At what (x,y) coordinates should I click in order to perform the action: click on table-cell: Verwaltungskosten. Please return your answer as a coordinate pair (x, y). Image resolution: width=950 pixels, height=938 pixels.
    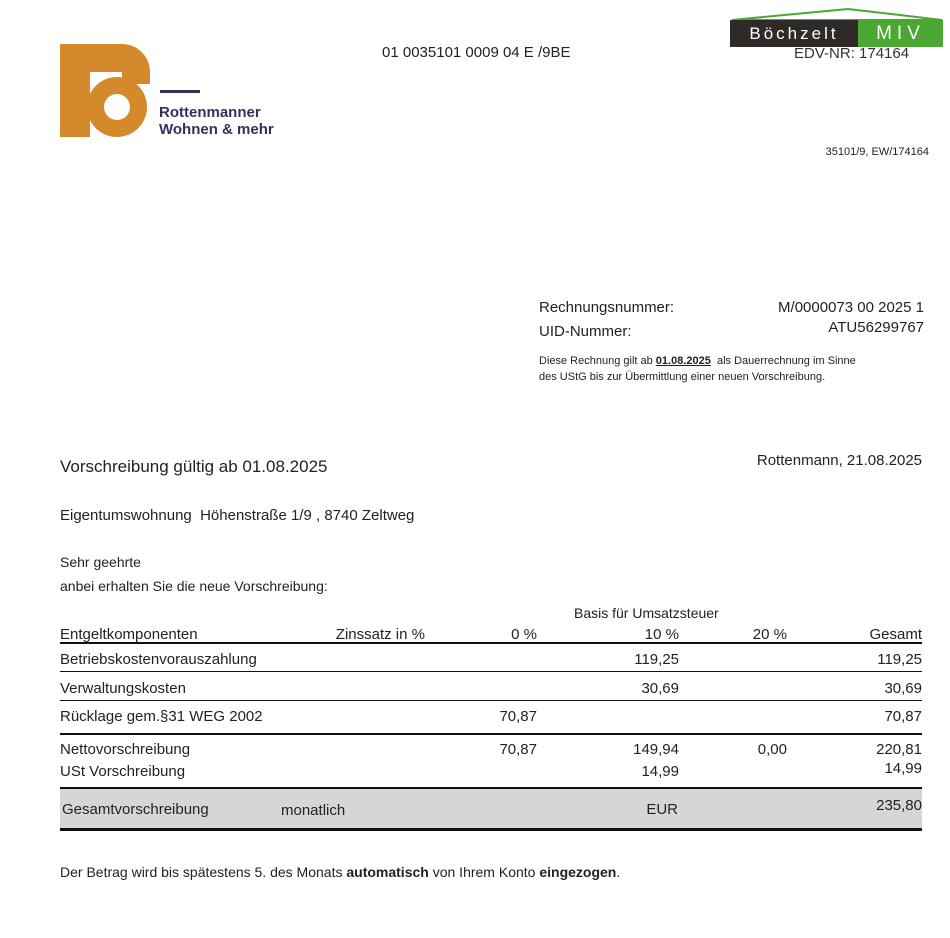
    Looking at the image, I should click on (123, 688).